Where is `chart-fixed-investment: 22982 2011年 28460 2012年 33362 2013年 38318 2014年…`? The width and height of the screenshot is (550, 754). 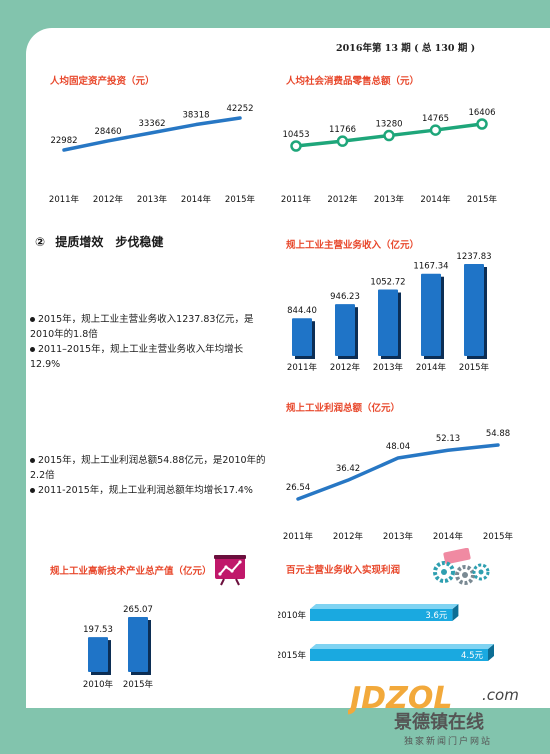 chart-fixed-investment: 22982 2011年 28460 2012年 33362 2013年 38318 2014年… is located at coordinates (152, 154).